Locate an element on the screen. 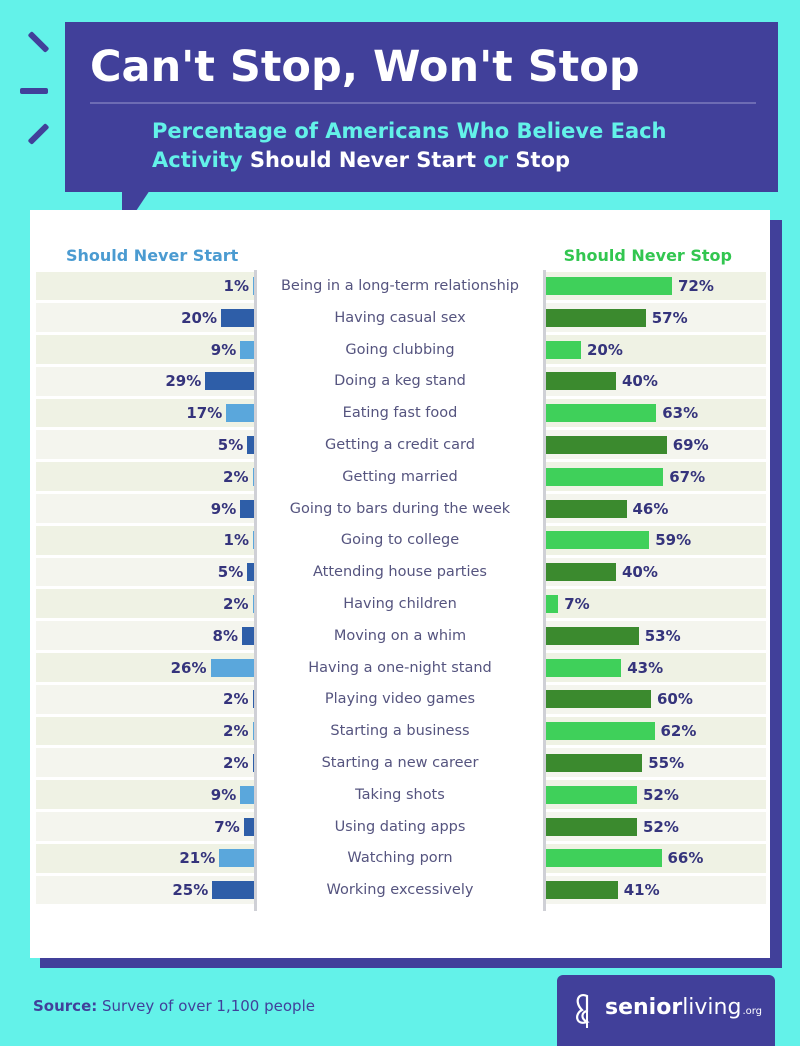  decorative-slash-top is located at coordinates (38, 42).